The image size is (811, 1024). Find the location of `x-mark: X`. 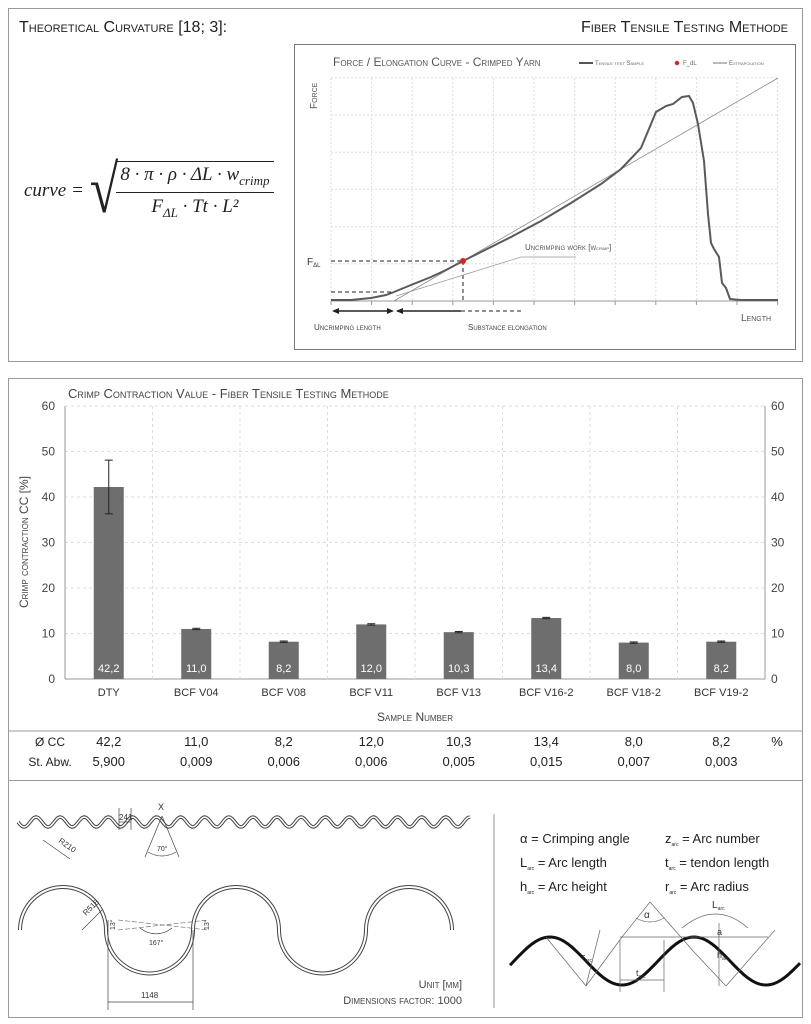

x-mark: X is located at coordinates (161, 807).